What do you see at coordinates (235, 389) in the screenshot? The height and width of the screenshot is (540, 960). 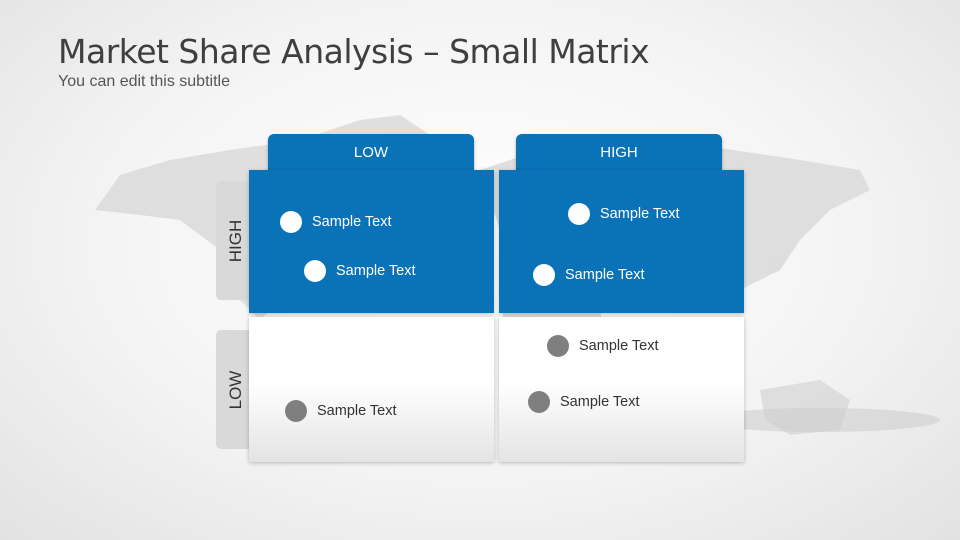 I see `row-header-label: LOW` at bounding box center [235, 389].